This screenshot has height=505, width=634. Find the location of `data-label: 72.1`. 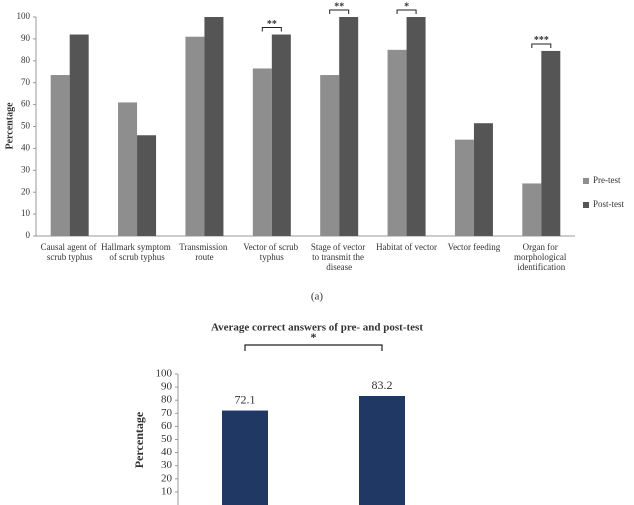

data-label: 72.1 is located at coordinates (245, 399).